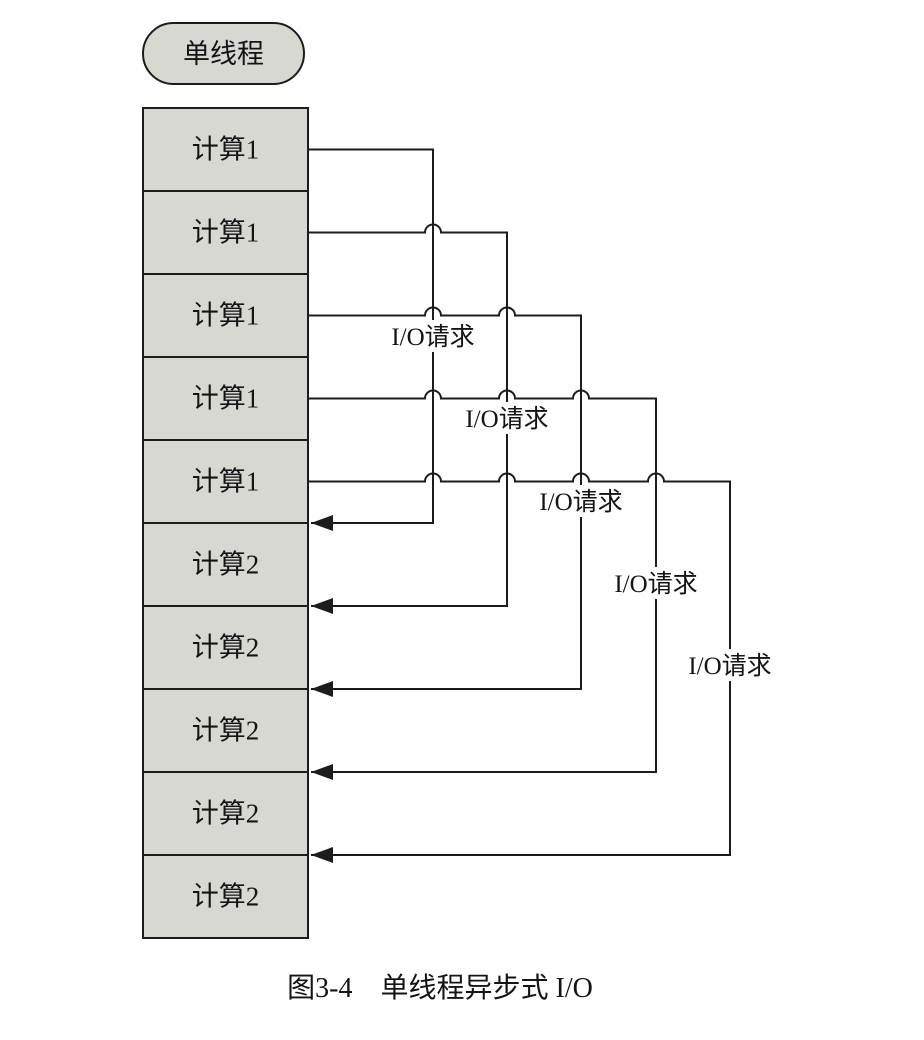 The height and width of the screenshot is (1040, 924). Describe the element at coordinates (440, 988) in the screenshot. I see `figure-caption: 图3-4 单线程异步式 I/O` at that location.